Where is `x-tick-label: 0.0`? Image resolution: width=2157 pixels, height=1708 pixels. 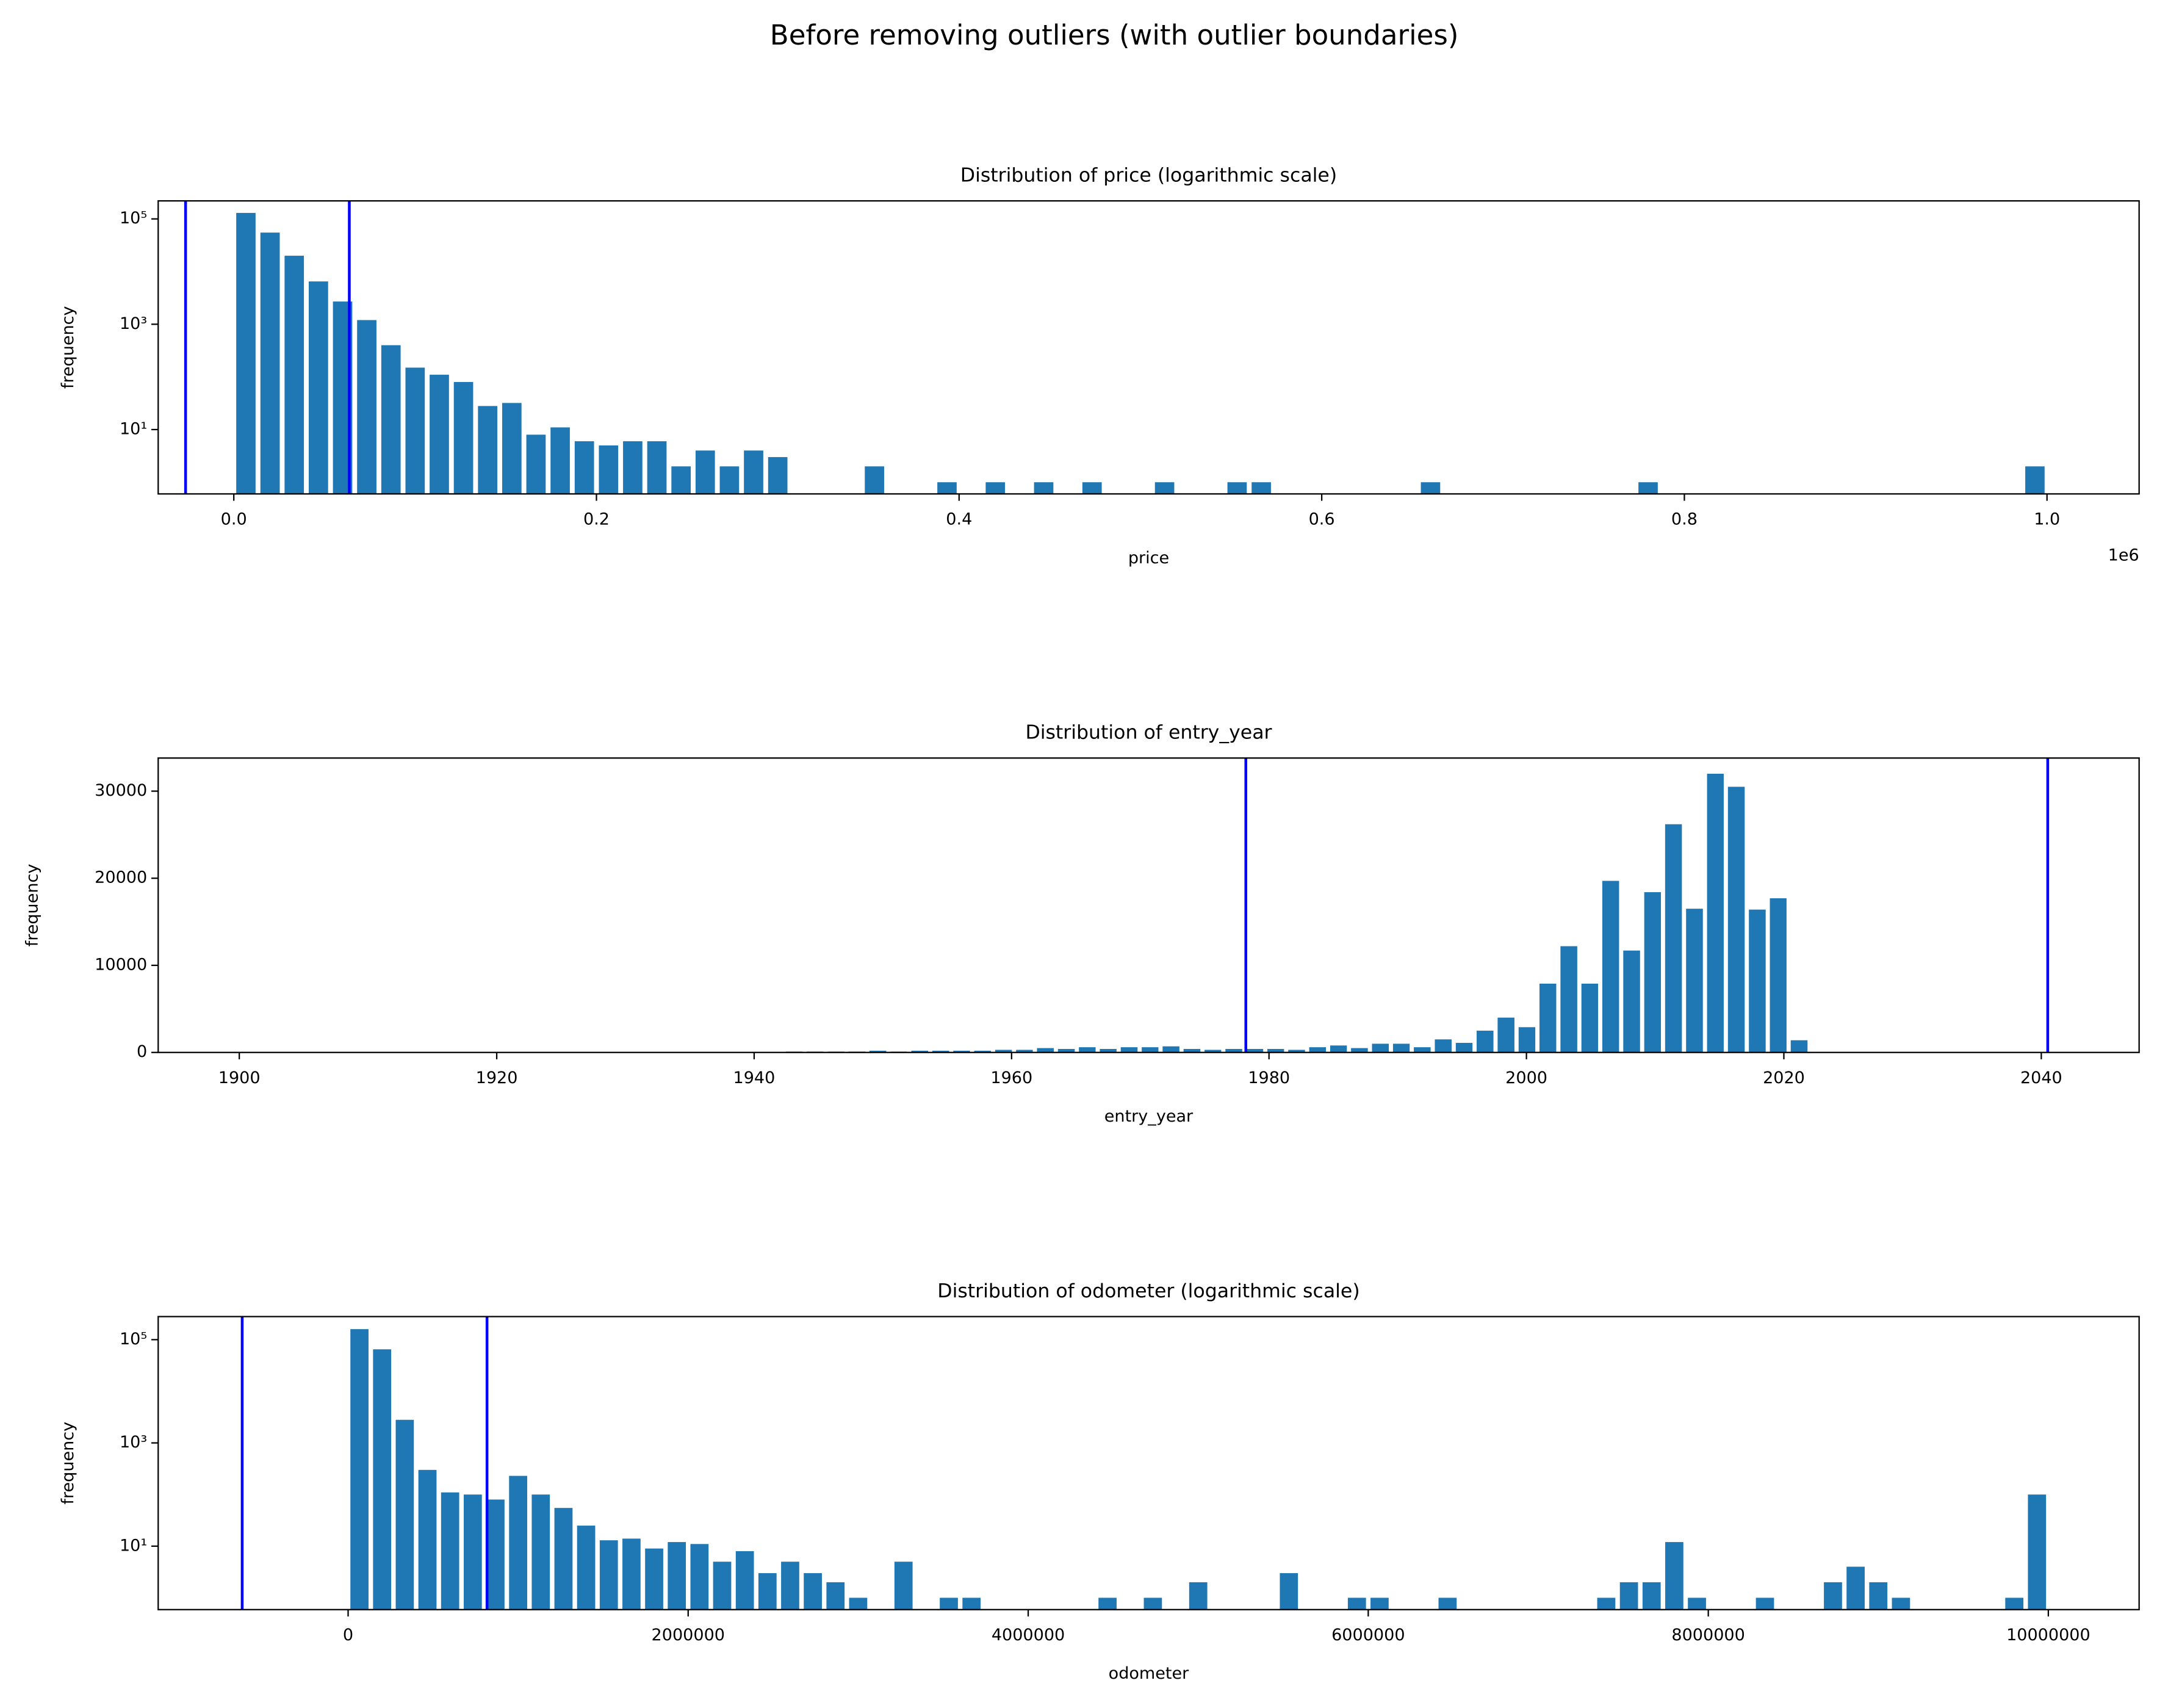
x-tick-label: 0.0 is located at coordinates (234, 519).